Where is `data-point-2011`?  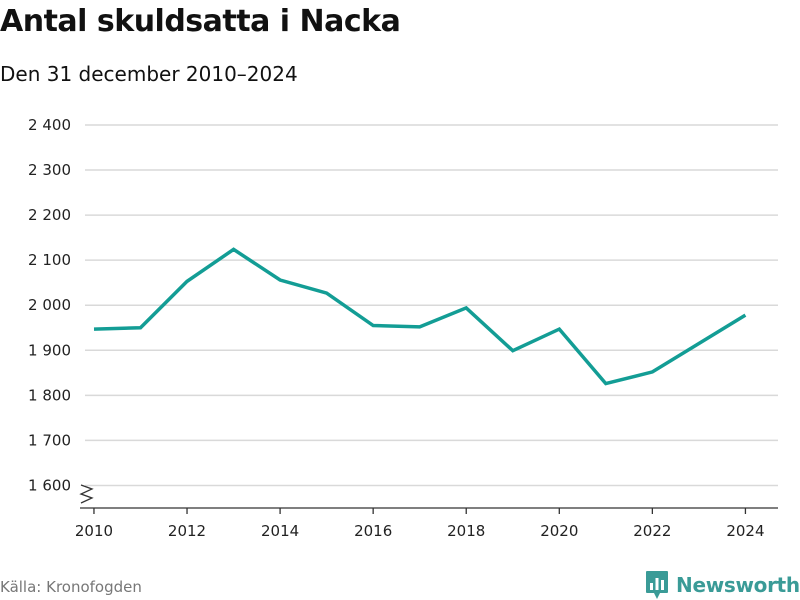
data-point-2011 is located at coordinates (140, 328).